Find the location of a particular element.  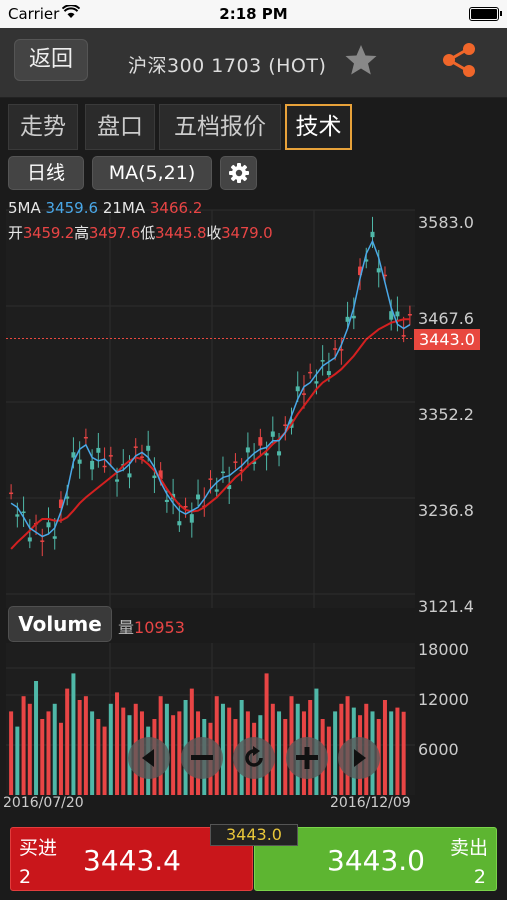

price-axis-label: 3352.2 is located at coordinates (446, 414).